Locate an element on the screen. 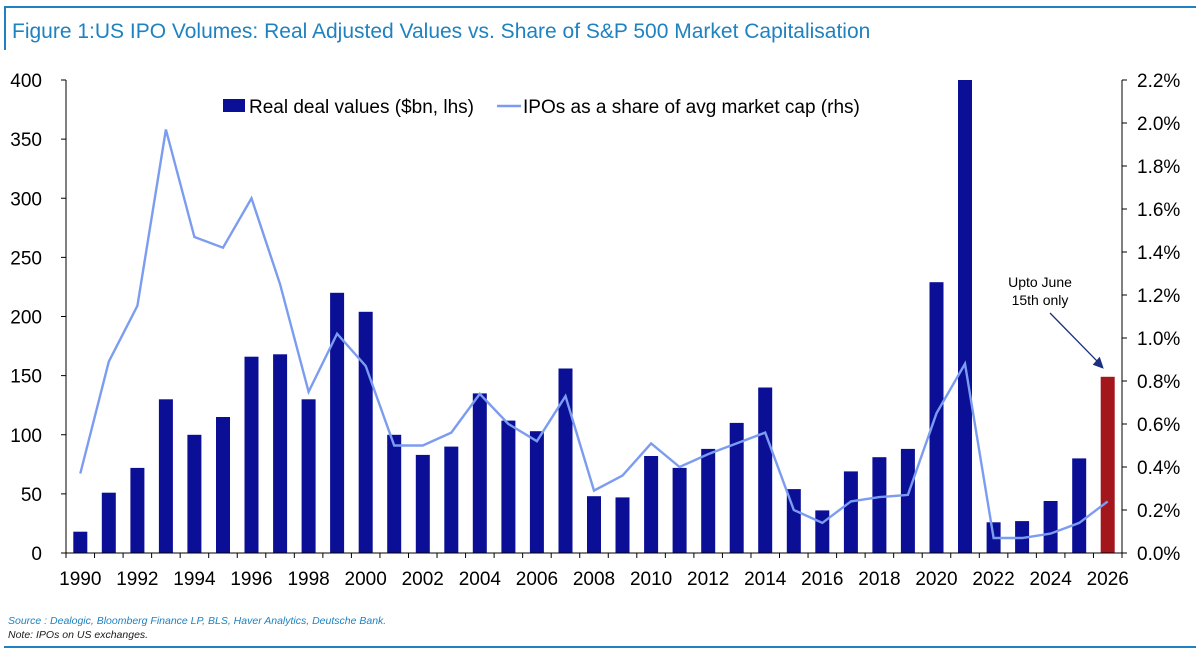  x-tick-label: 2018 is located at coordinates (879, 579).